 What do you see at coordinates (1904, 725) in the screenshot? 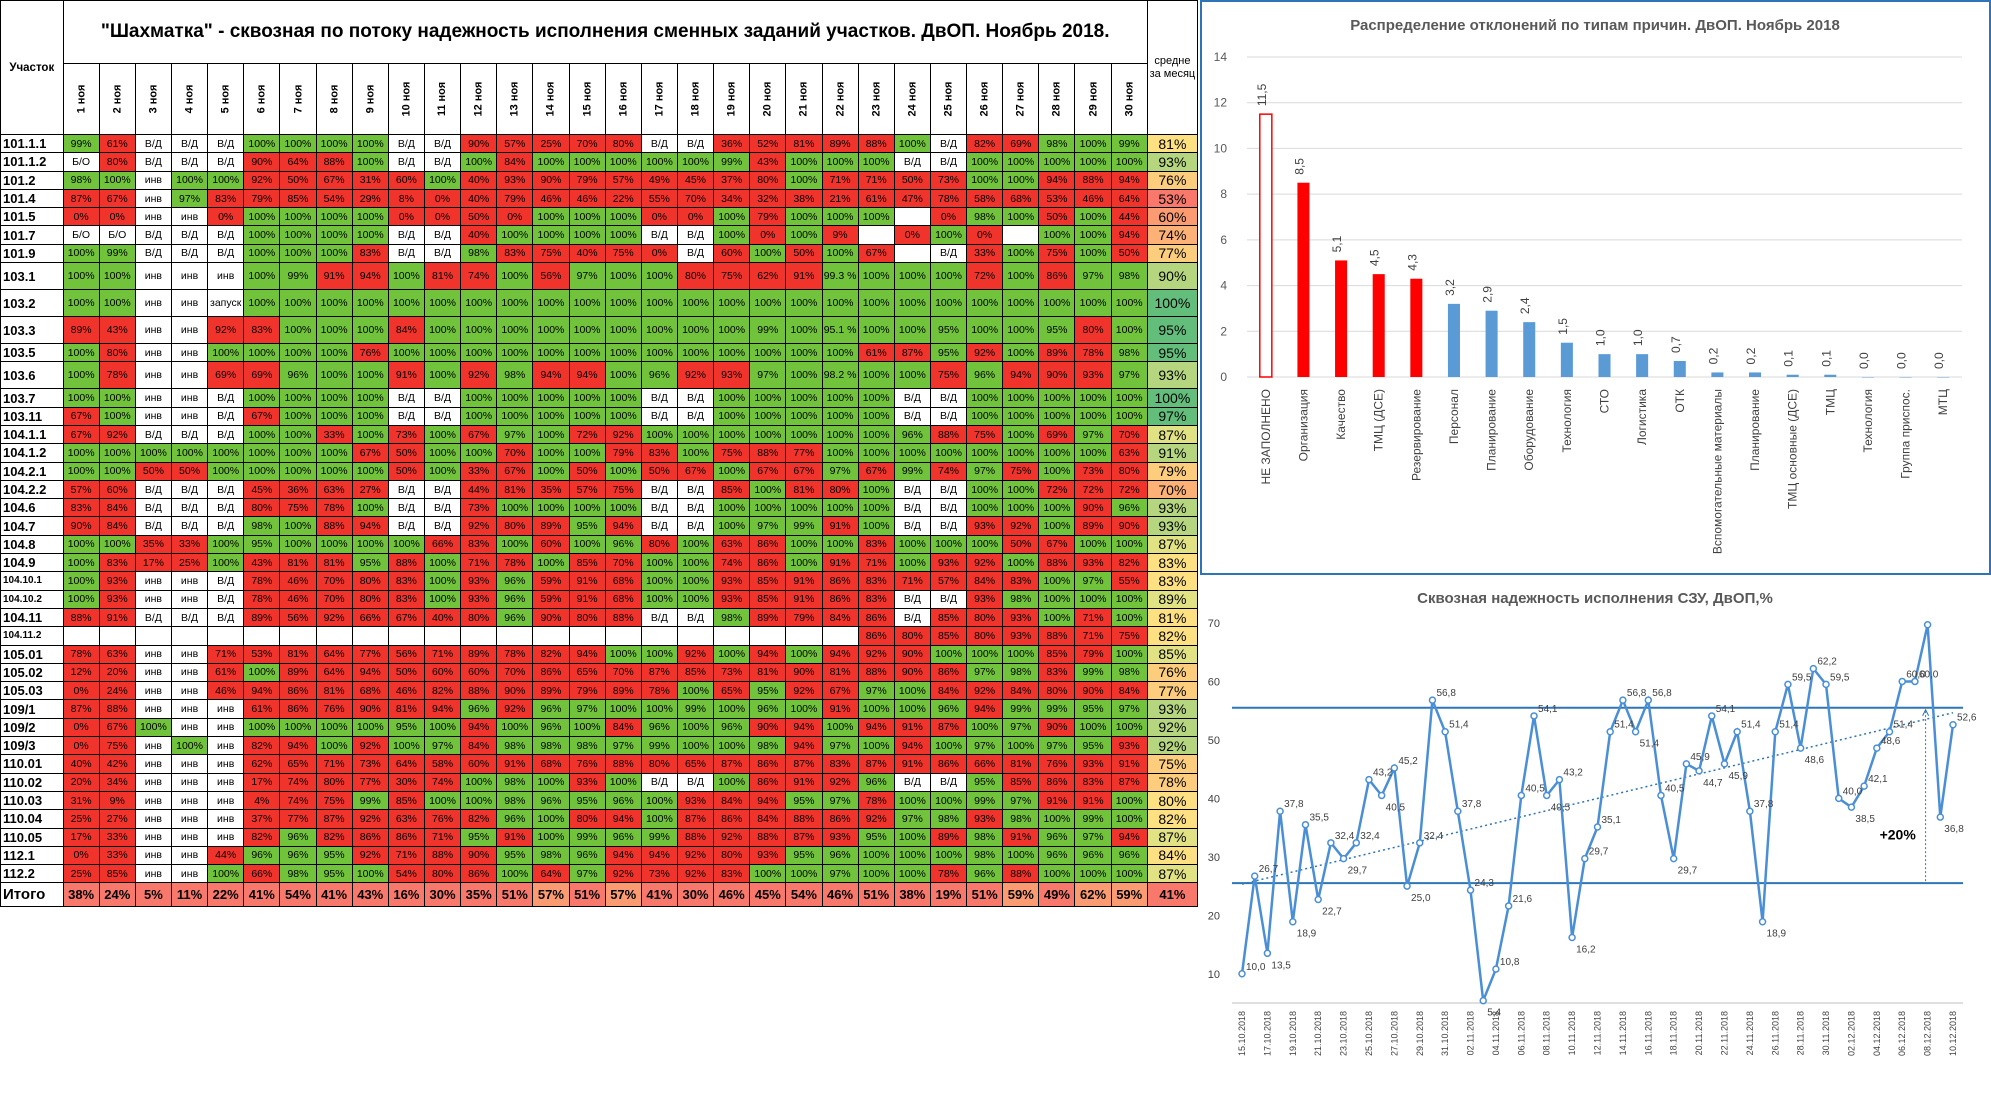
I see `data-label: 51,4` at bounding box center [1904, 725].